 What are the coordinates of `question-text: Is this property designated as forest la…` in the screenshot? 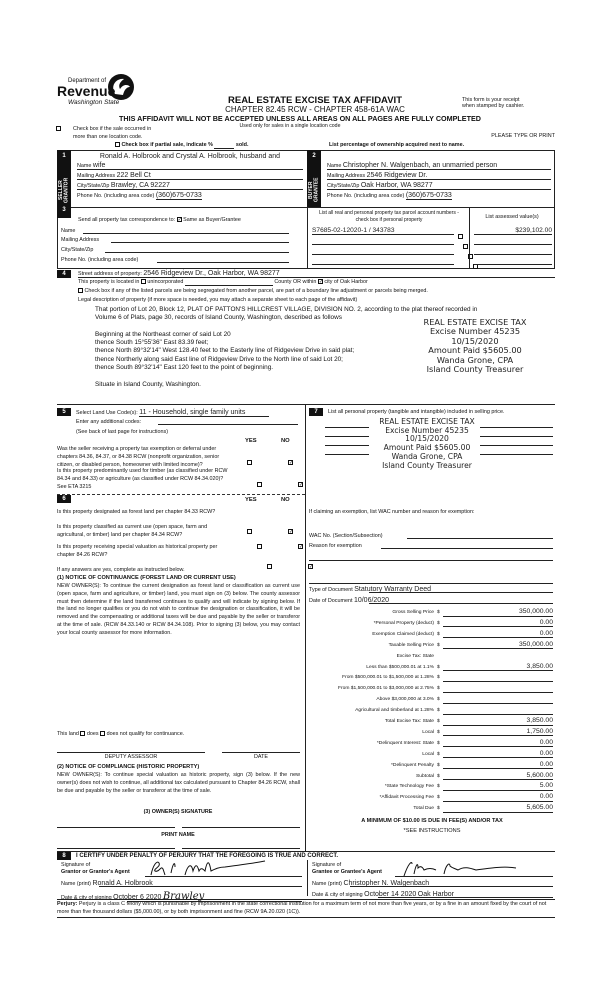 It's located at (136, 512).